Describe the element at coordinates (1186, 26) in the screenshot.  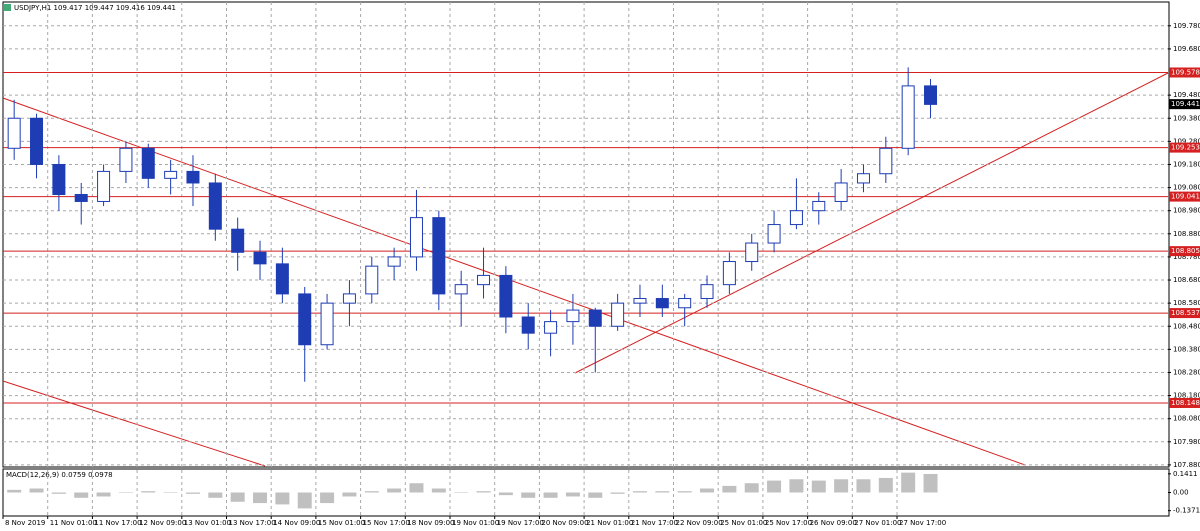
I see `y-tick-label: 109.780` at that location.